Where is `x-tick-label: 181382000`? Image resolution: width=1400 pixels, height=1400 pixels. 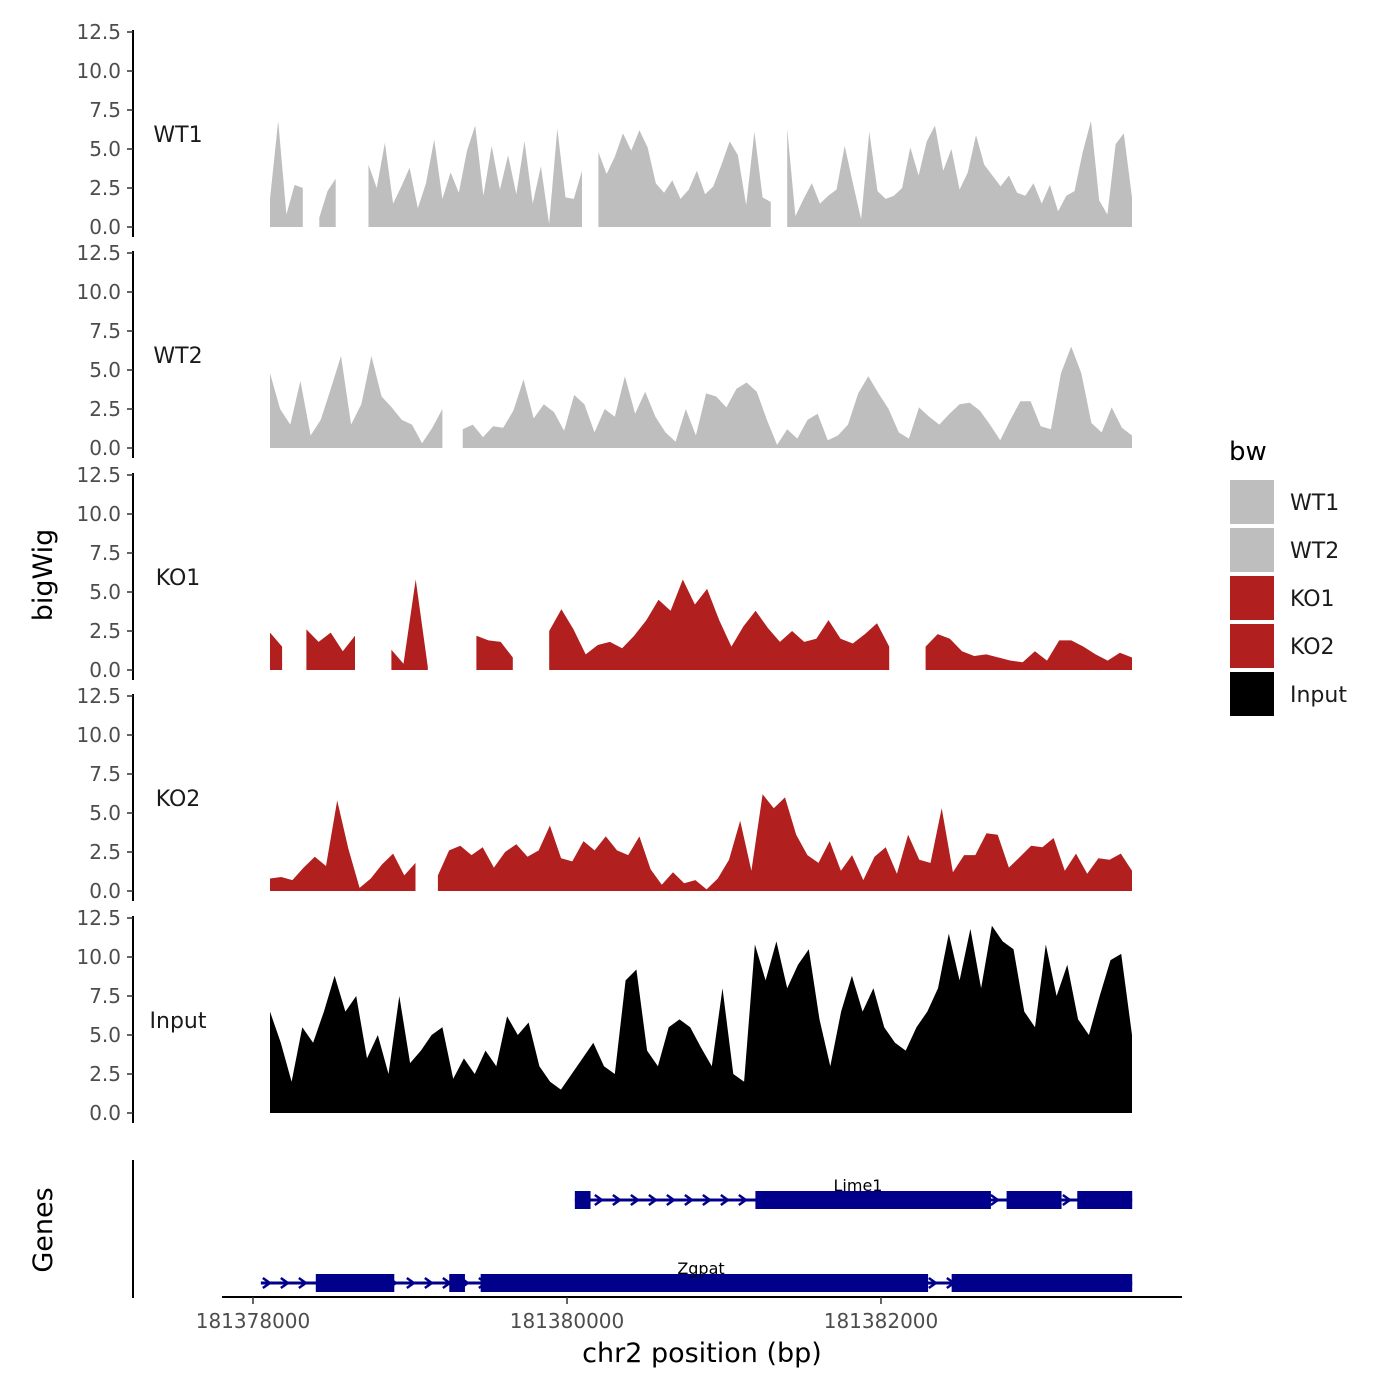 x-tick-label: 181382000 is located at coordinates (881, 1321).